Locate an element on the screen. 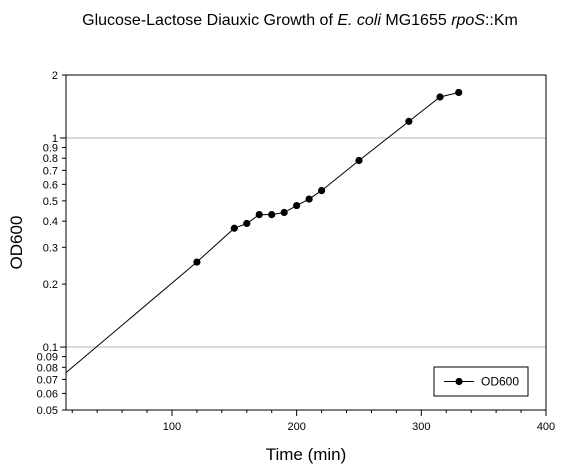 The image size is (575, 468). title-gene: rpoS is located at coordinates (468, 20).